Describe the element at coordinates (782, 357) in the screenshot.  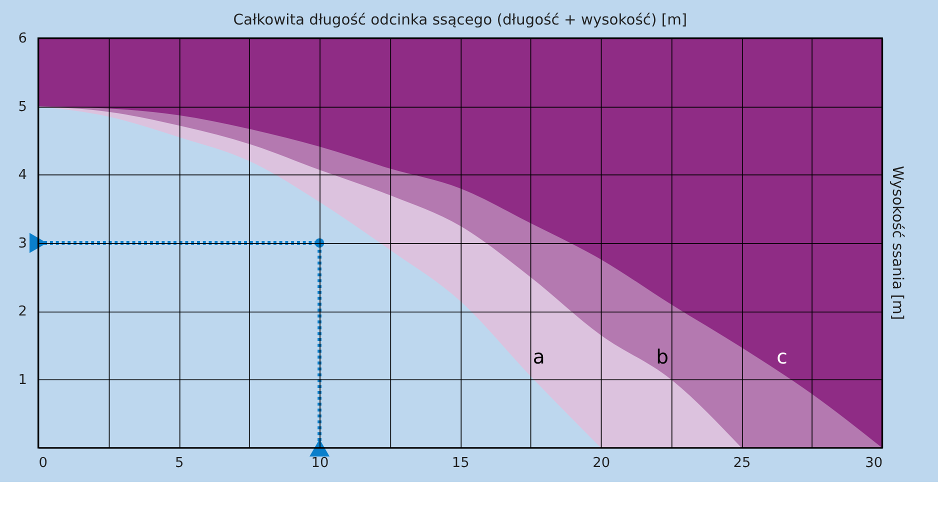
I see `series-label: c` at that location.